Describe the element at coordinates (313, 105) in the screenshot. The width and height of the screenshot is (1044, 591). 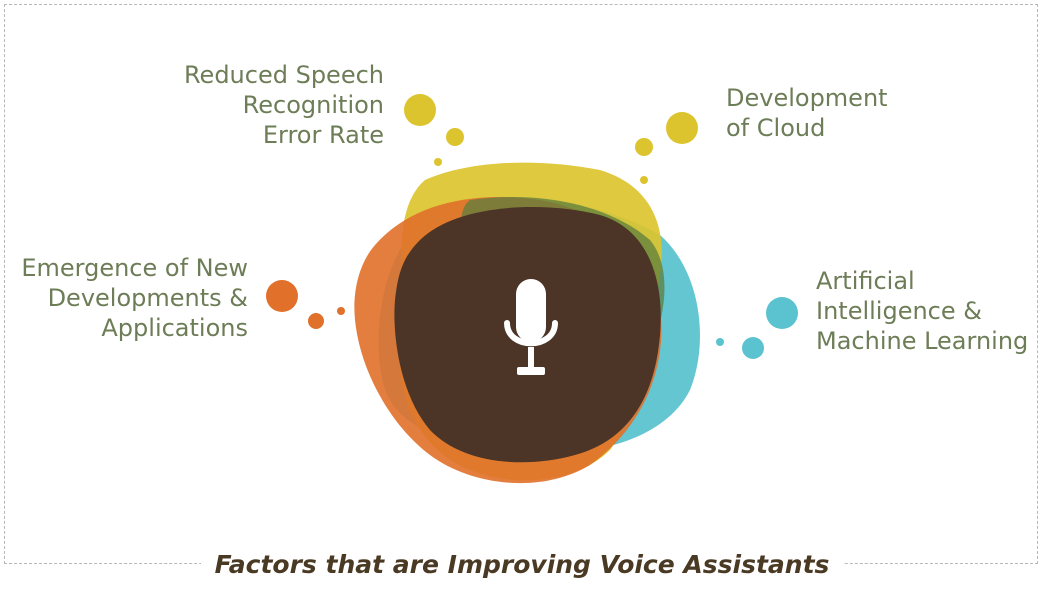
I see `label-line: Recognition` at that location.